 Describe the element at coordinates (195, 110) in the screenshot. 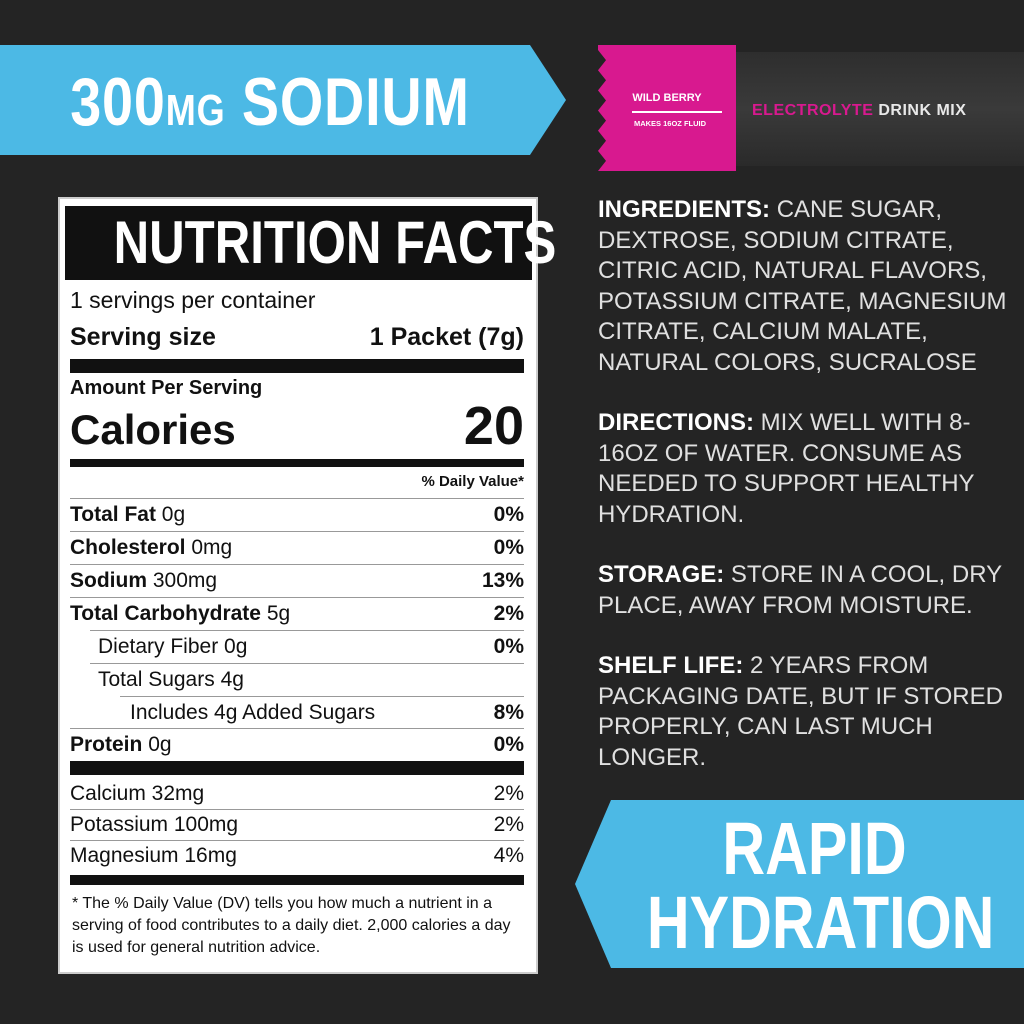

I see `sodium-unit: MG` at that location.